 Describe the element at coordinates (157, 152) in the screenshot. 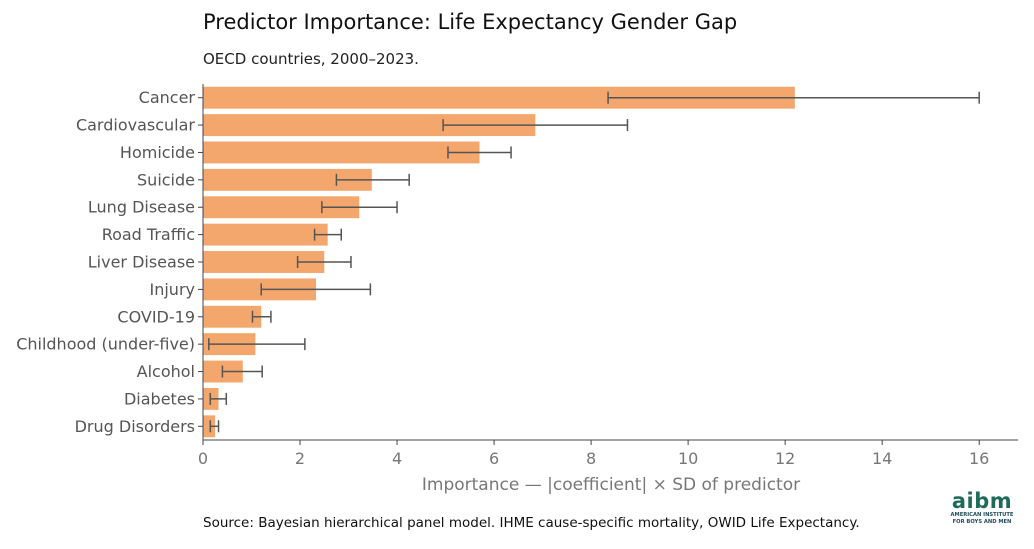

I see `category-label-homicide: Homicide` at that location.